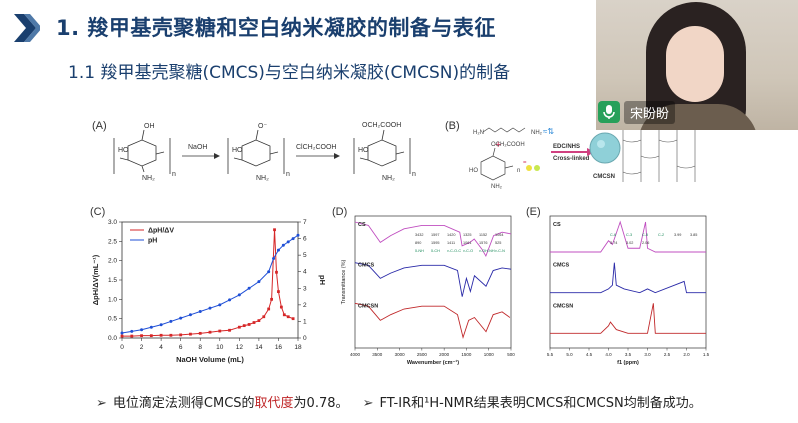 The width and height of the screenshot is (798, 423). Describe the element at coordinates (419, 251) in the screenshot. I see `peak-annotation: δ-NH` at that location.